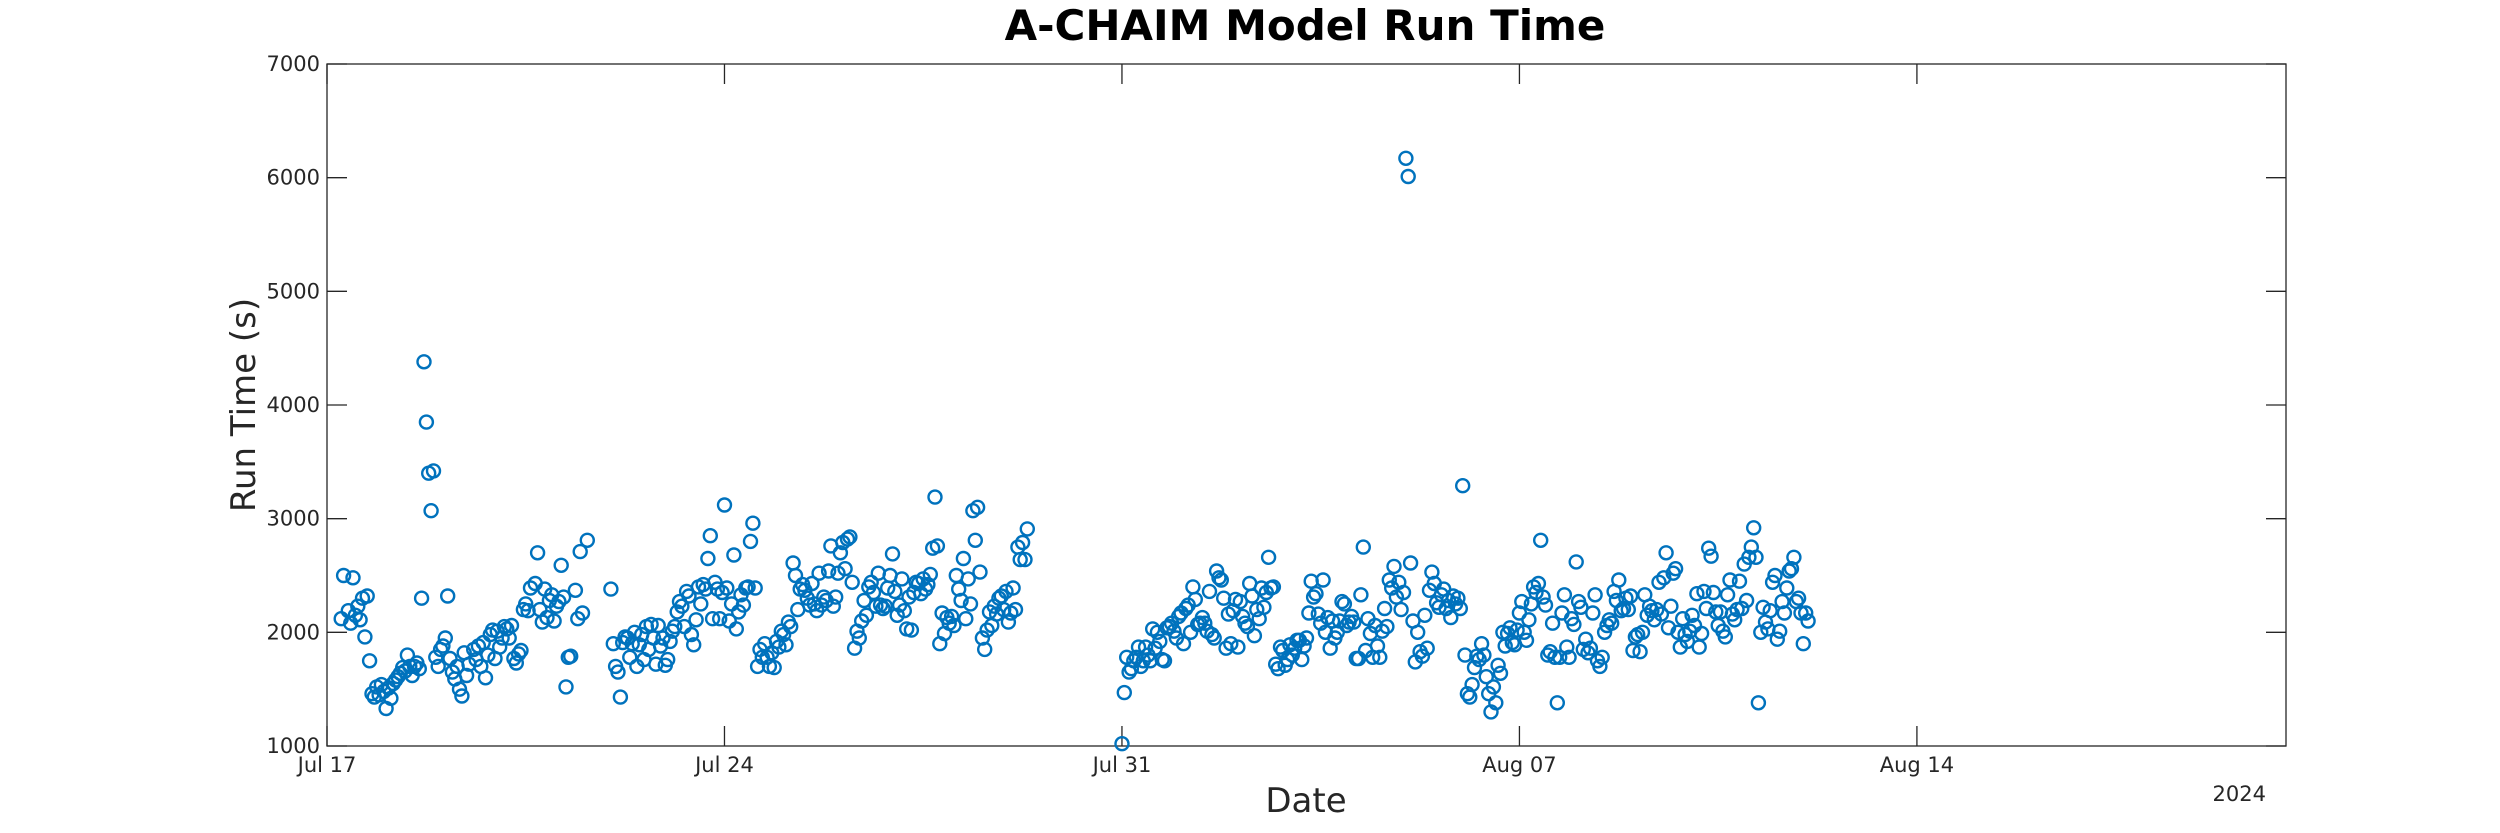 The width and height of the screenshot is (2500, 833). Describe the element at coordinates (293, 178) in the screenshot. I see `y-tick-label: 6000` at that location.